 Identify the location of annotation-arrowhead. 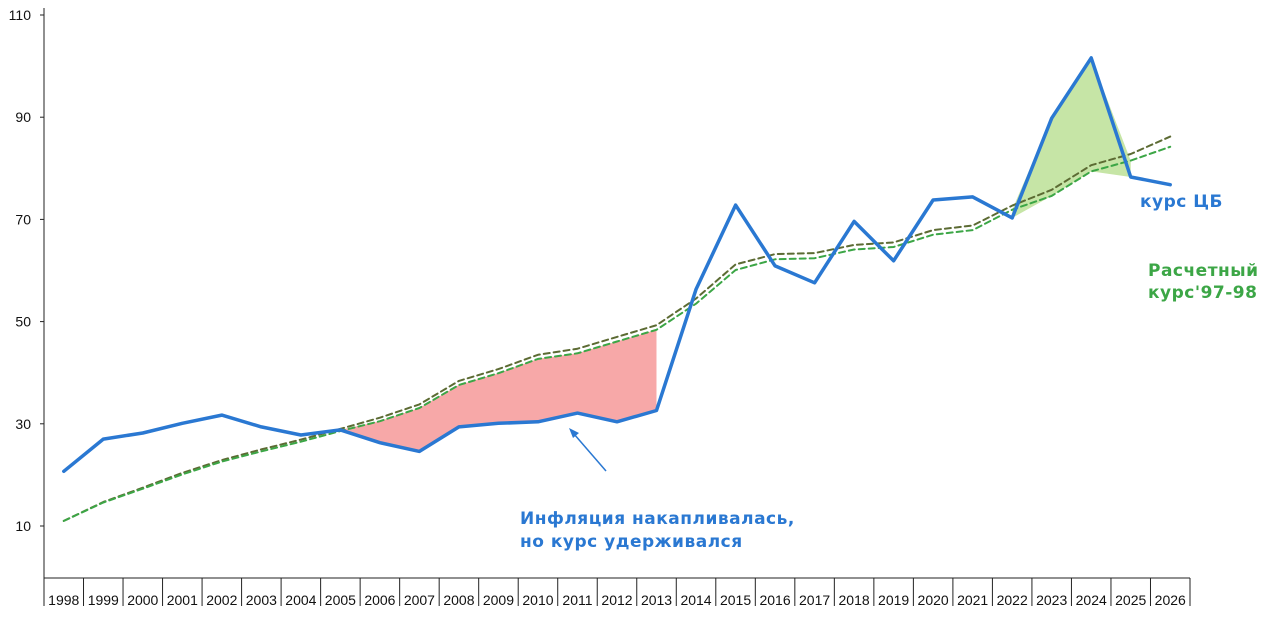
(574, 433).